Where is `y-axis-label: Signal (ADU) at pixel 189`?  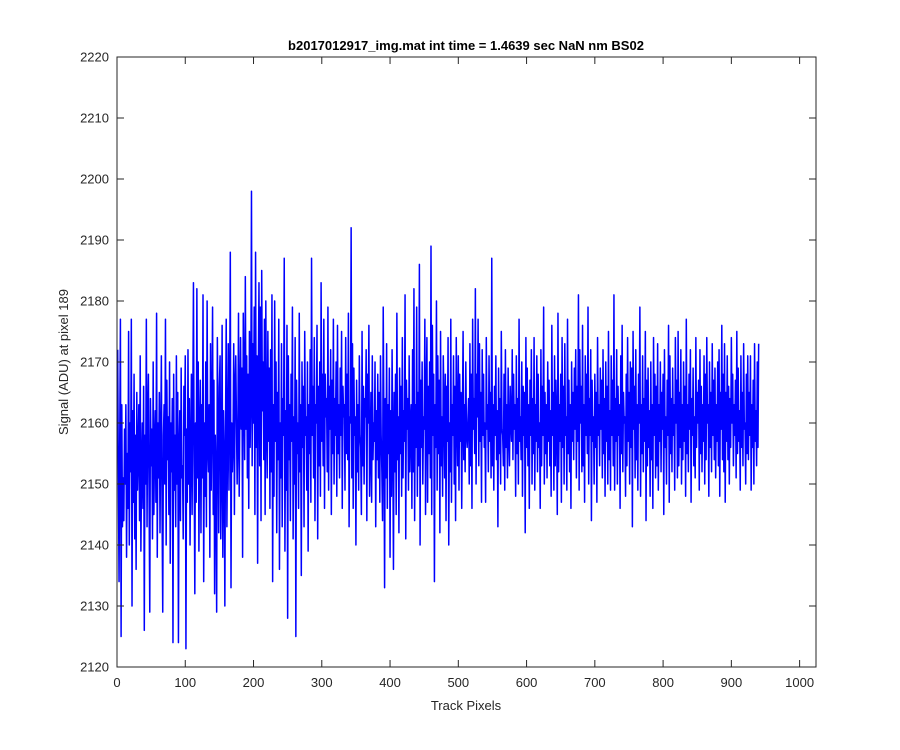 y-axis-label: Signal (ADU) at pixel 189 is located at coordinates (63, 362).